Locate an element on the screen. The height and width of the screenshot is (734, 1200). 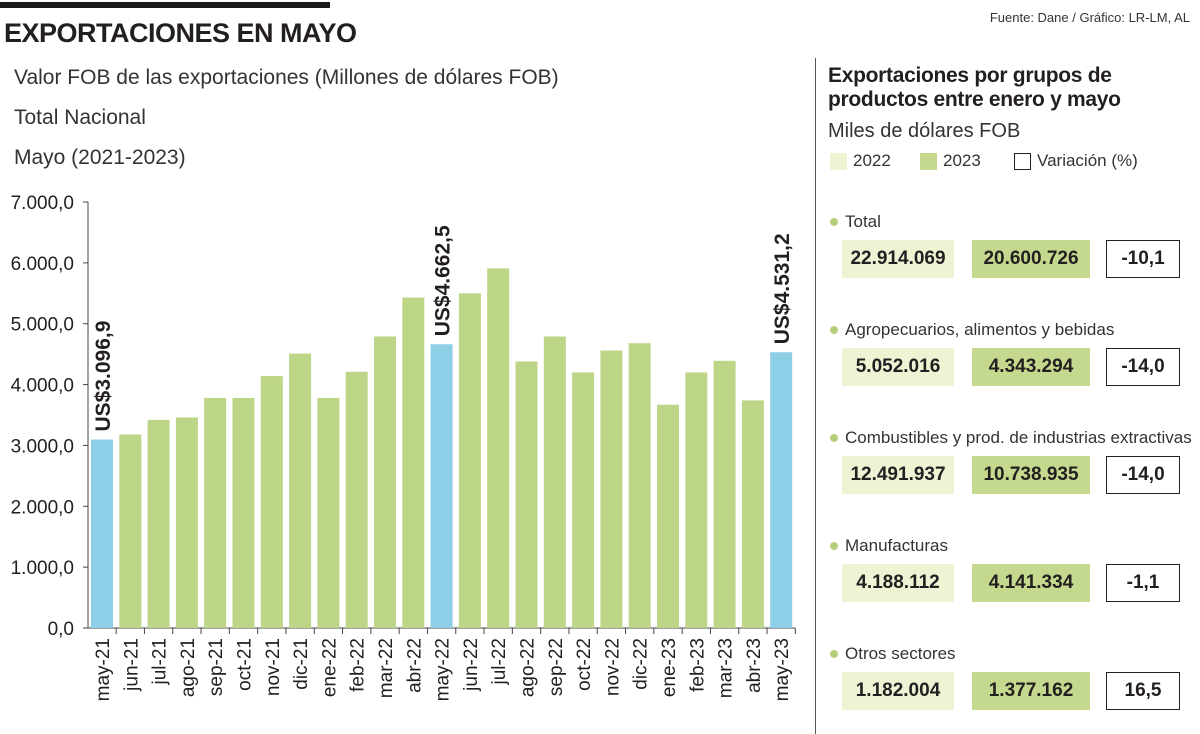
x-tick-label: may-23 is located at coordinates (782, 669).